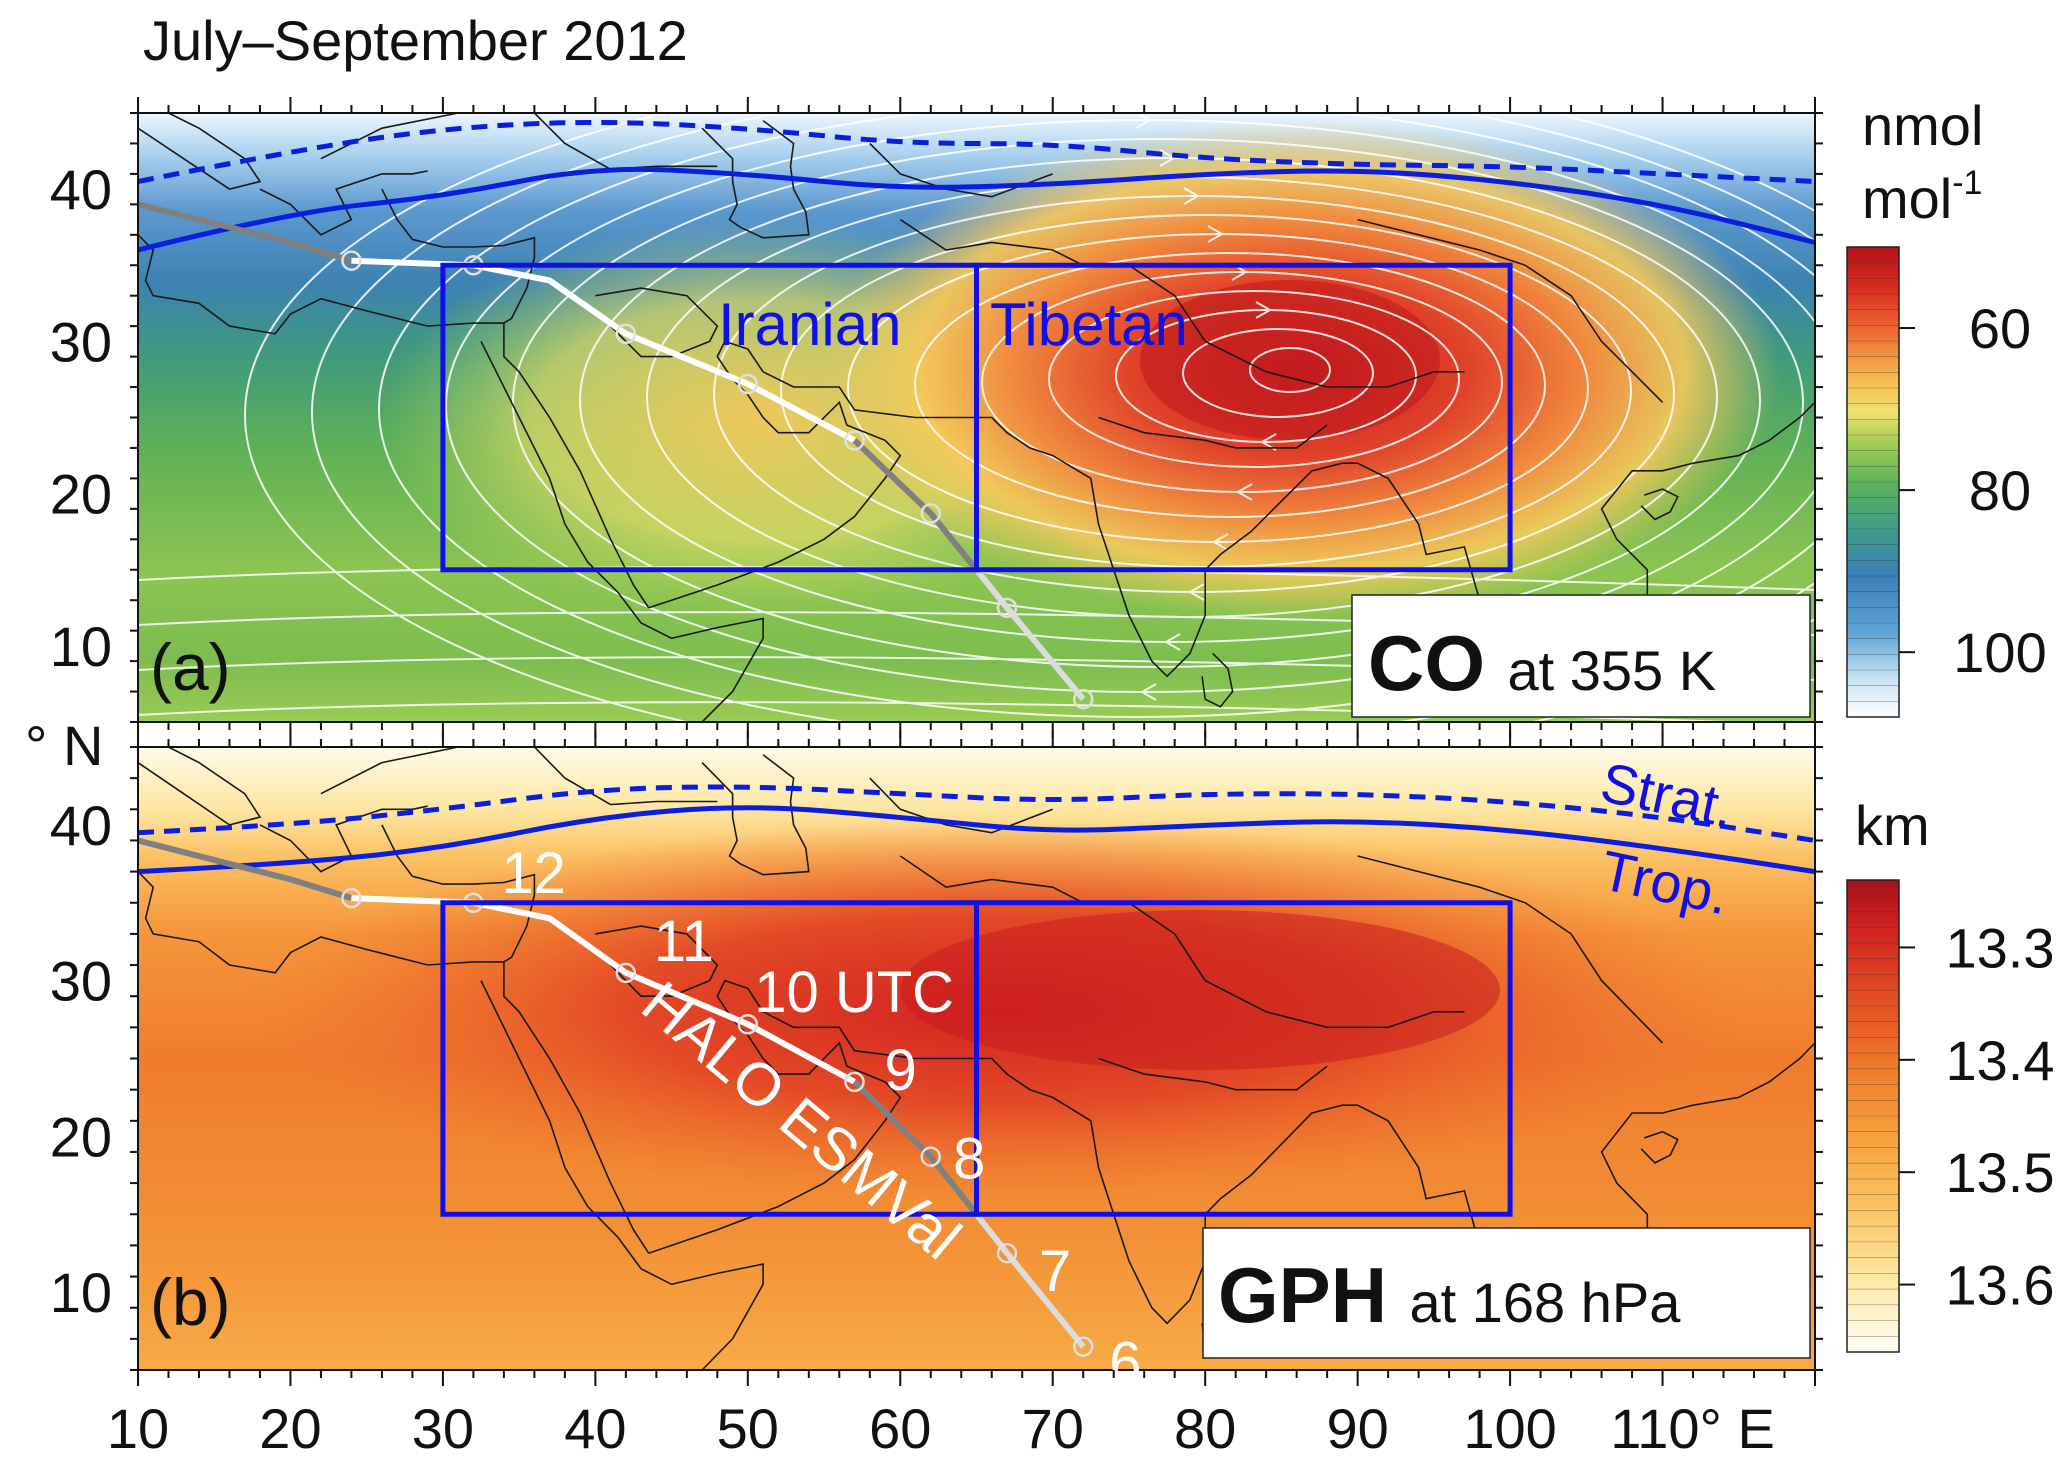 The height and width of the screenshot is (1470, 2067). I want to click on co-core, so click(1290, 360).